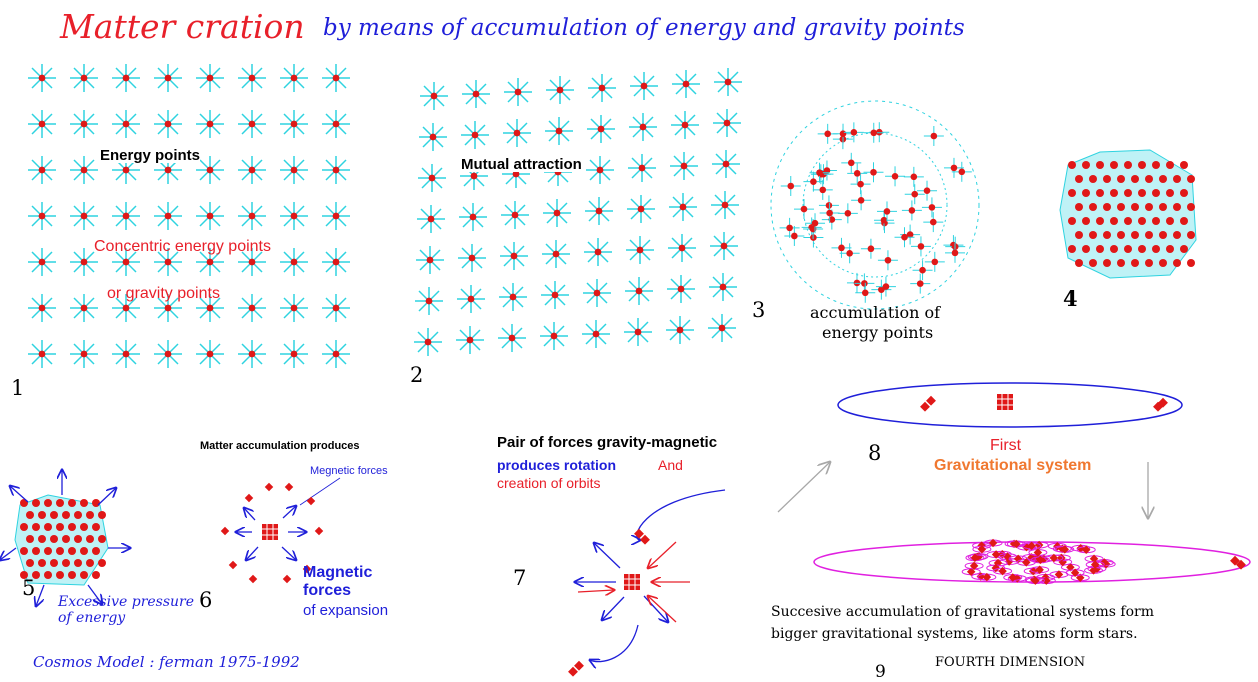 The image size is (1258, 682). I want to click on mutual-attraction-grid, so click(578, 212).